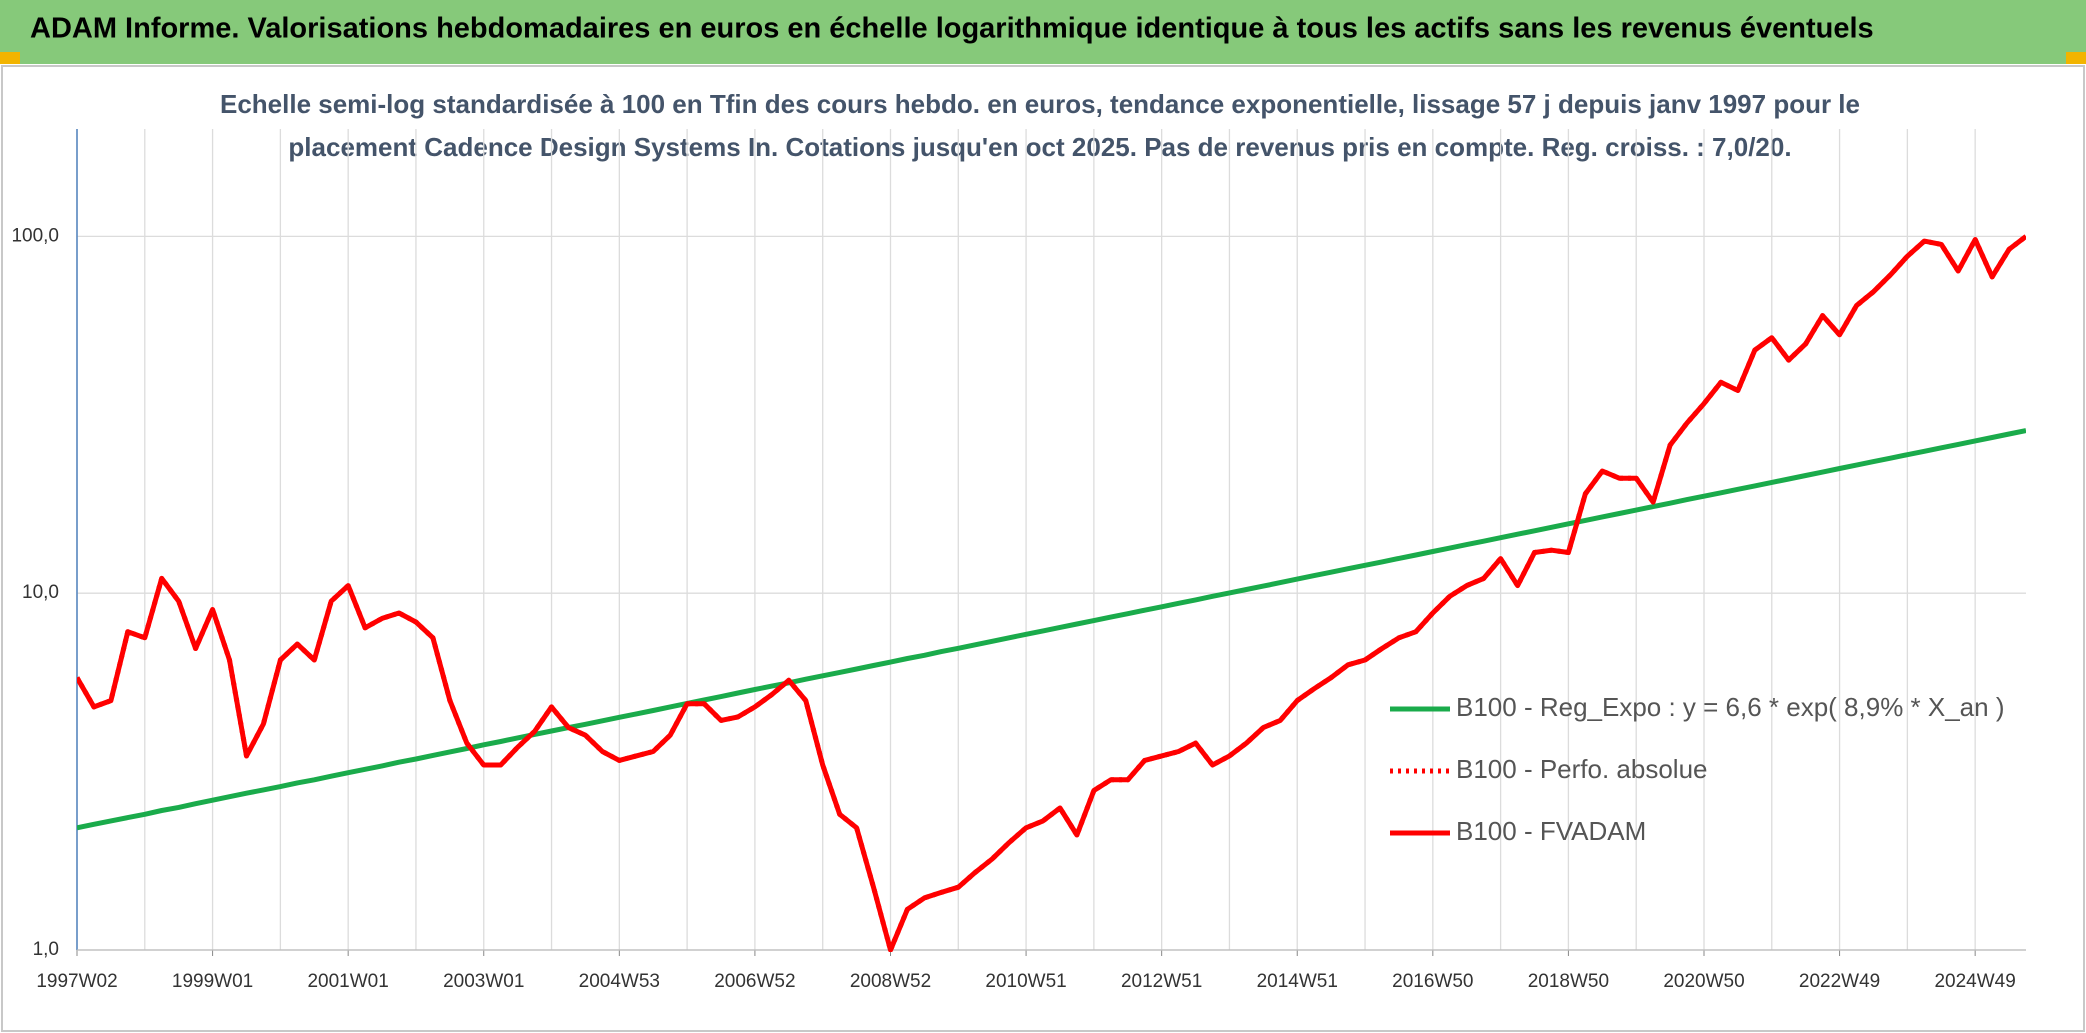 The image size is (2086, 1033). What do you see at coordinates (754, 981) in the screenshot?
I see `x-tick-label: 2006W52` at bounding box center [754, 981].